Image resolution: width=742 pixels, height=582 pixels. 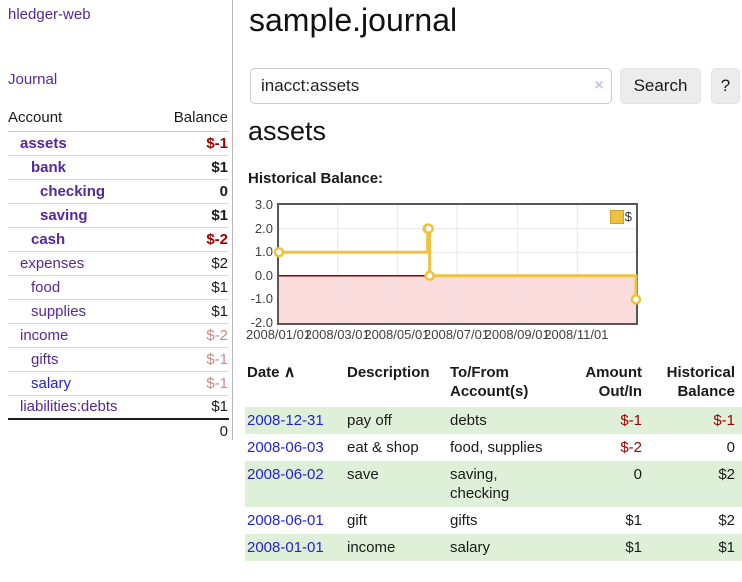 What do you see at coordinates (263, 252) in the screenshot?
I see `y-axis-tick-label: 1.0` at bounding box center [263, 252].